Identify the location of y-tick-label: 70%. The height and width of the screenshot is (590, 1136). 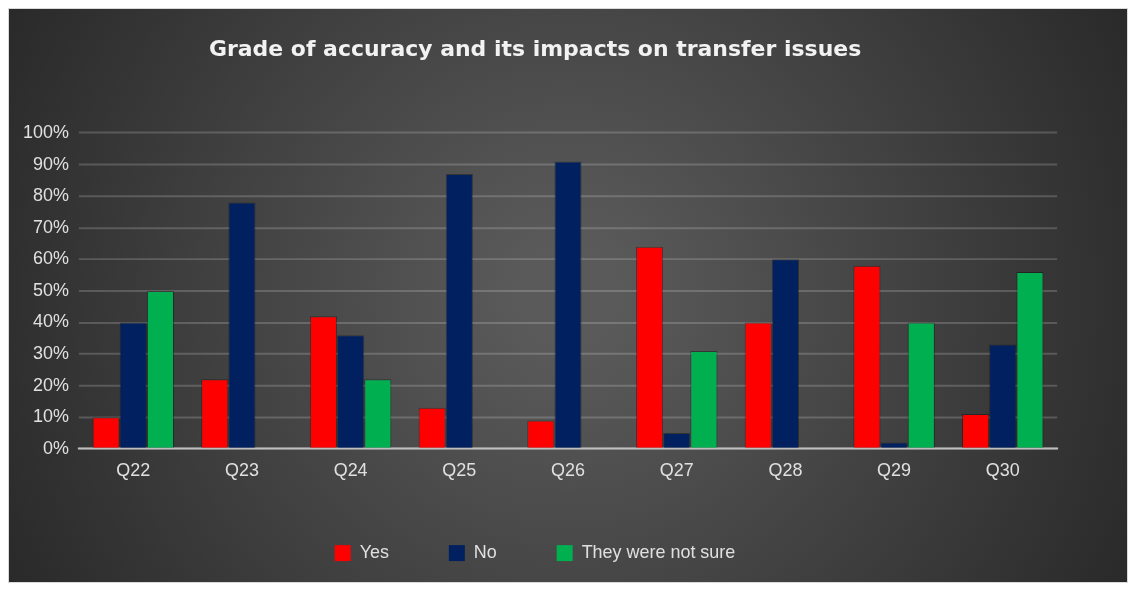
(50, 226).